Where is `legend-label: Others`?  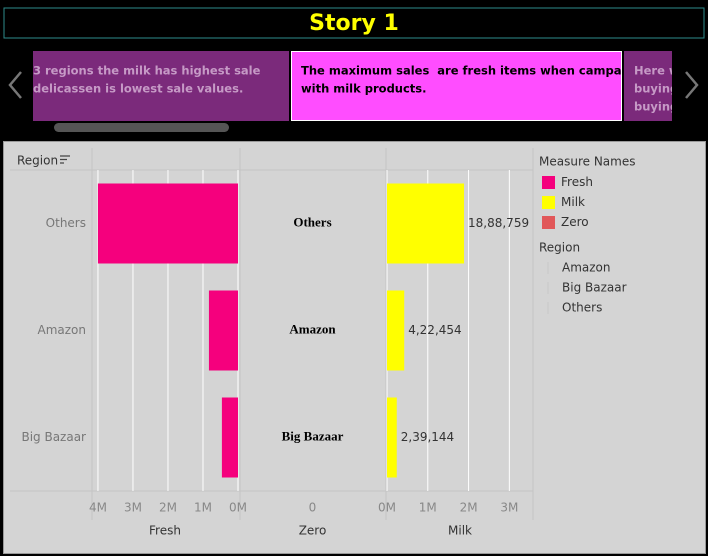
legend-label: Others is located at coordinates (582, 308).